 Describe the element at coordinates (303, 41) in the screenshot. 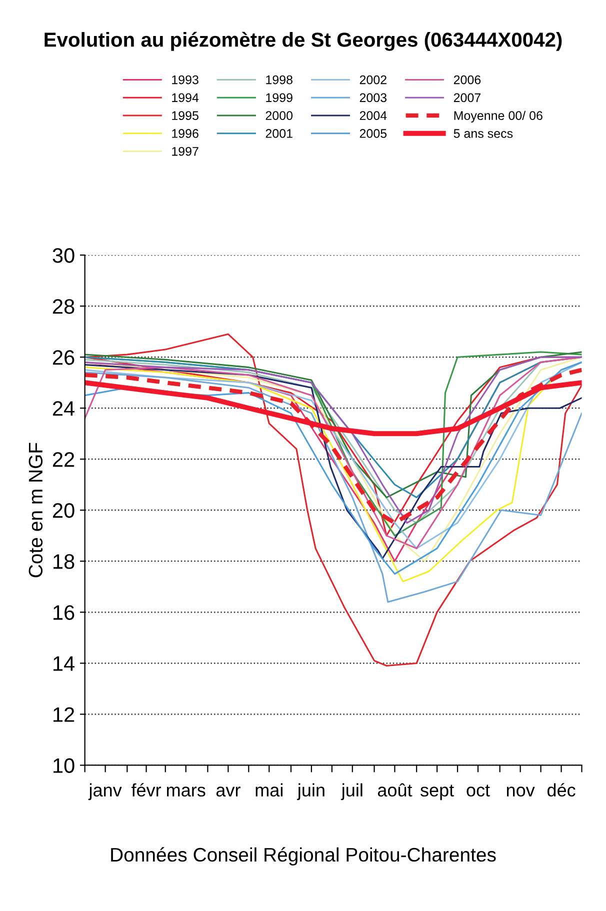

I see `chart-title: Evolution au piézomètre de St Georges (063444X0042)` at that location.